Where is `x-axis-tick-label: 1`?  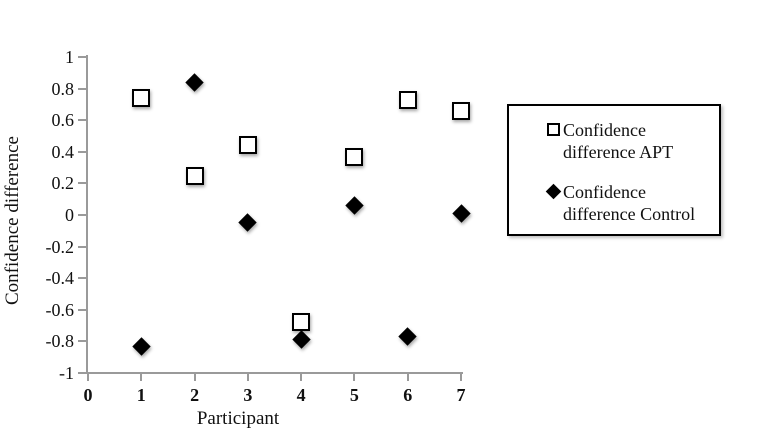 x-axis-tick-label: 1 is located at coordinates (141, 395).